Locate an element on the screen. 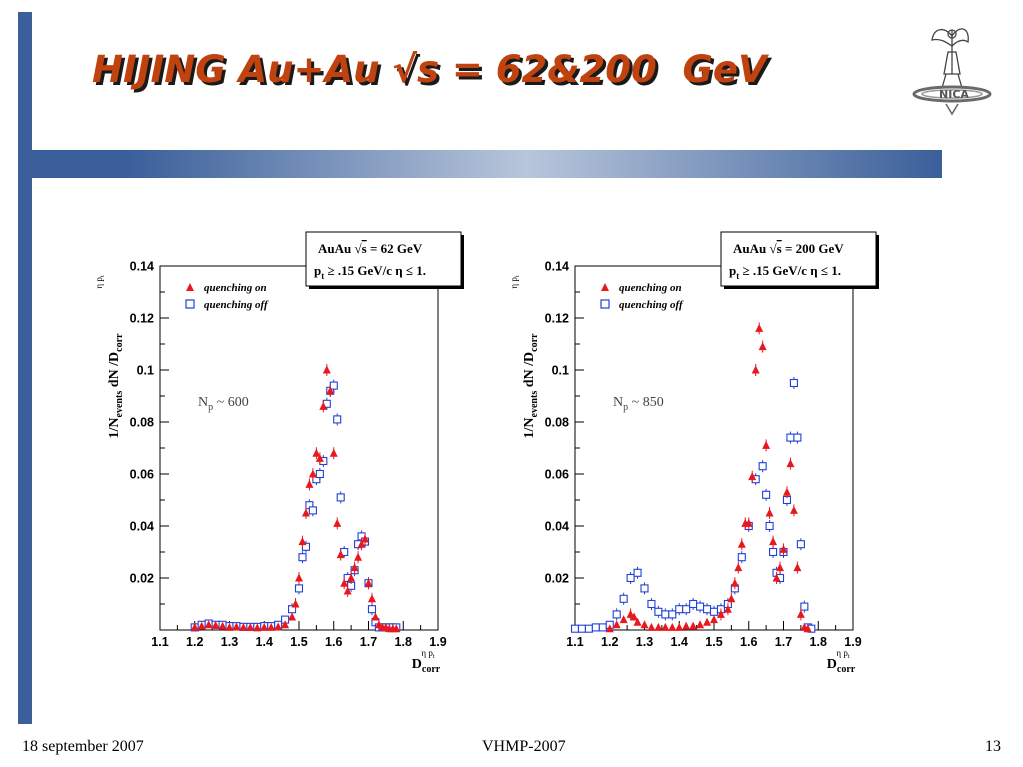 Image resolution: width=1023 pixels, height=767 pixels. y-tick-label: 0.04 is located at coordinates (557, 527).